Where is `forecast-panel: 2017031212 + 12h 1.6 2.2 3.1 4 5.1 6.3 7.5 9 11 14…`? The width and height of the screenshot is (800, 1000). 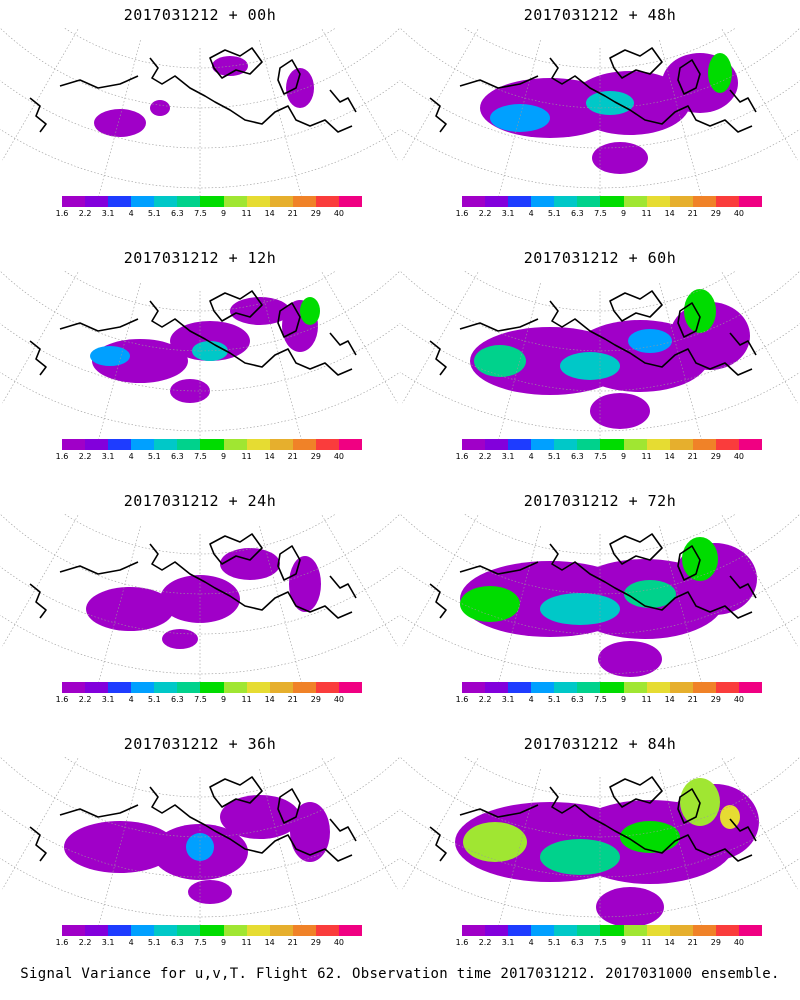
forecast-panel: 2017031212 + 12h 1.6 2.2 3.1 4 5.1 6.3 7.5 9 11 14… is located at coordinates (200, 365).